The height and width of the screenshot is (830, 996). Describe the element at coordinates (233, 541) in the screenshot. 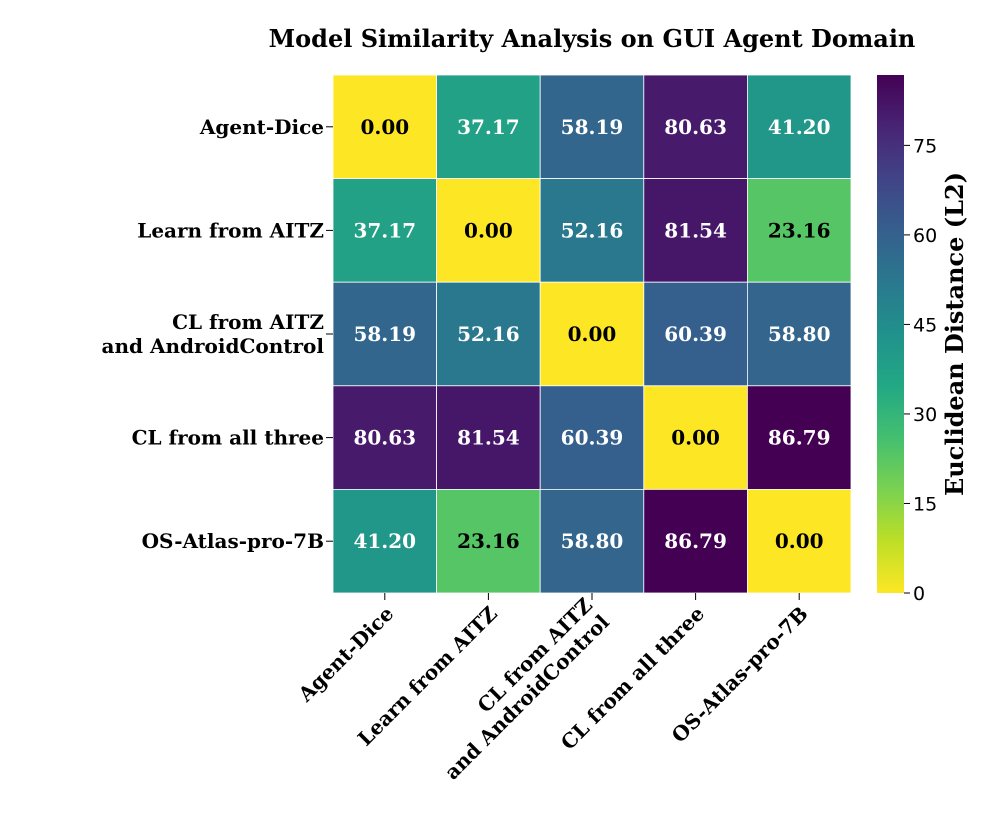

I see `row-label: OS-Atlas-pro-7B` at that location.